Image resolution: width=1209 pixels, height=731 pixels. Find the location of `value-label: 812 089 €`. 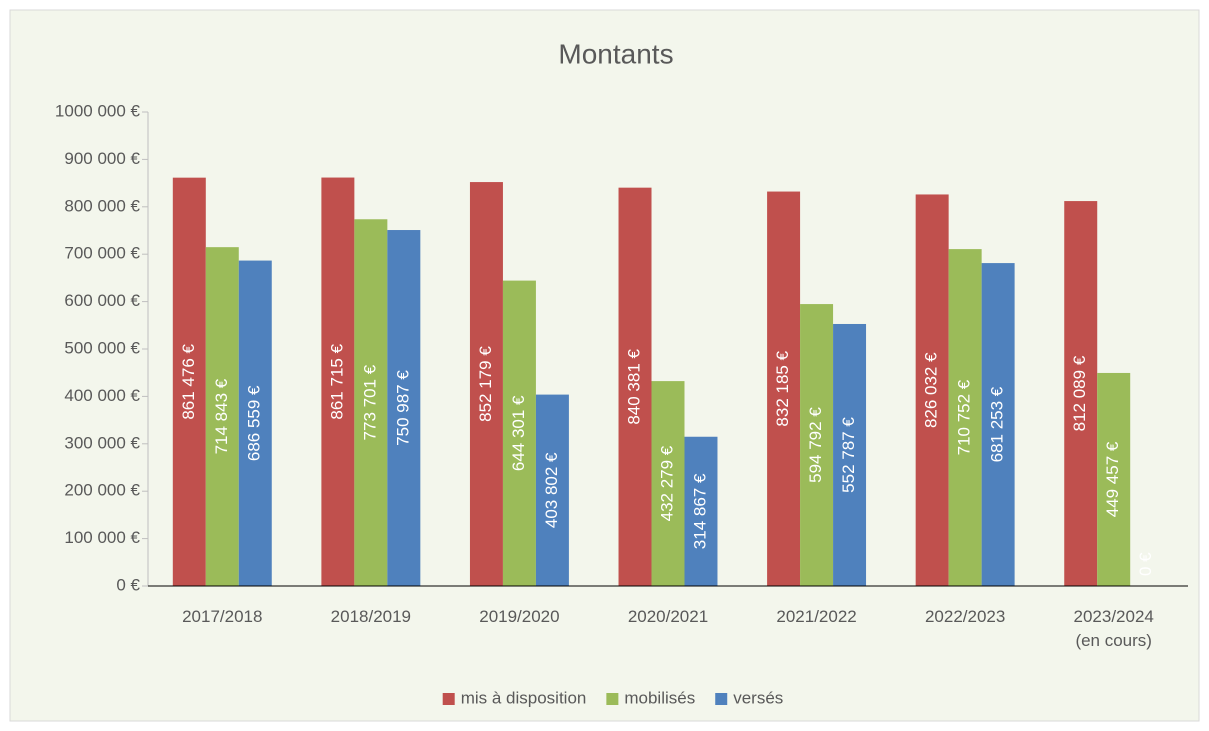

value-label: 812 089 € is located at coordinates (1079, 393).